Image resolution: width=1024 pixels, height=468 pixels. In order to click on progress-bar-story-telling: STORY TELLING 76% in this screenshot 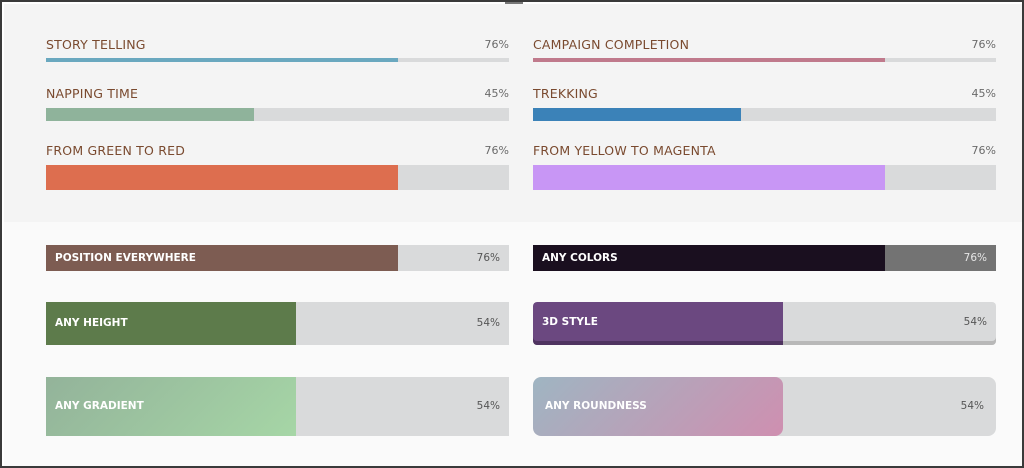, I will do `click(277, 51)`.